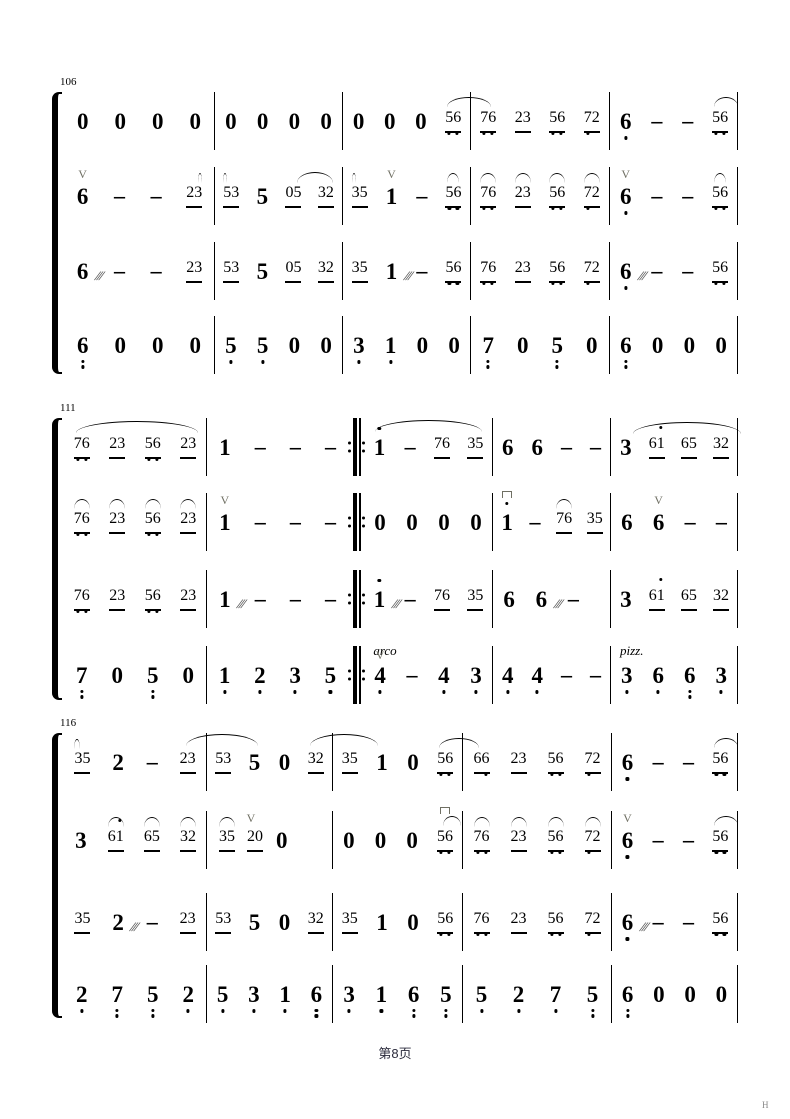 This screenshot has height=1119, width=790. What do you see at coordinates (406, 345) in the screenshot?
I see `measure: 3 1 0 0` at bounding box center [406, 345].